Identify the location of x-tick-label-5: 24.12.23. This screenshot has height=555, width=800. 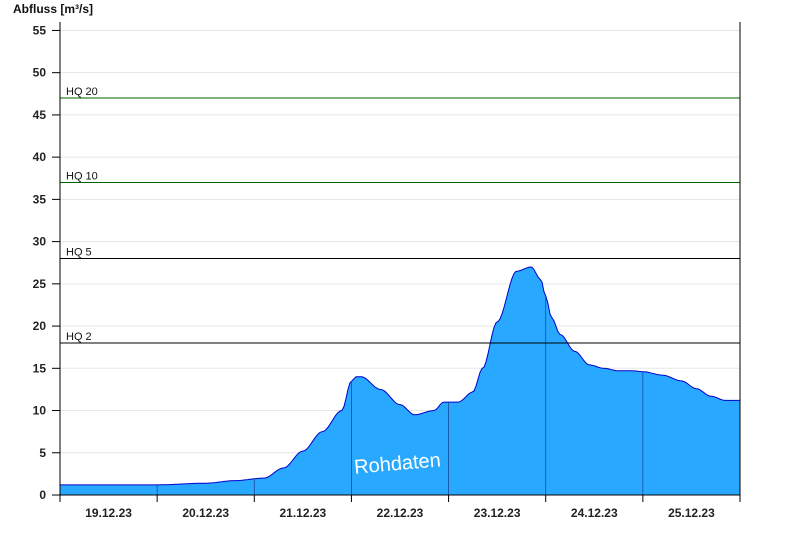
(594, 513).